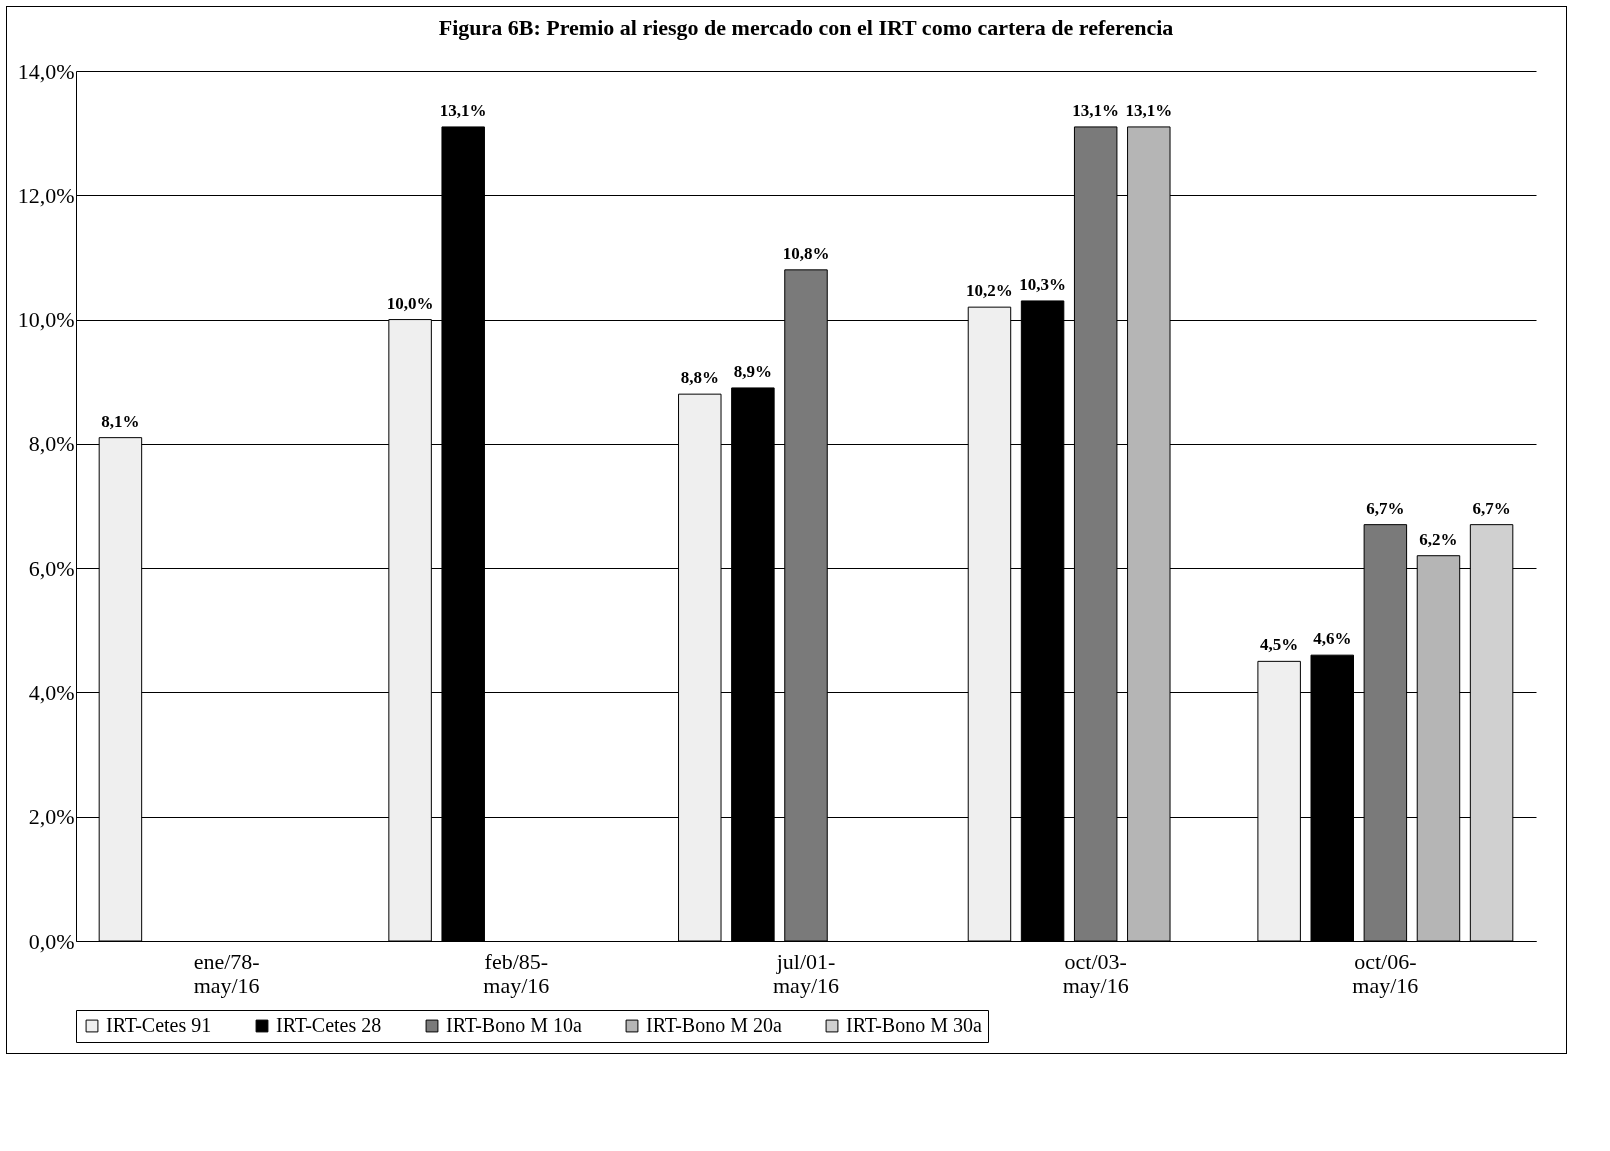  I want to click on y-tick-label: 8,0%, so click(51, 444).